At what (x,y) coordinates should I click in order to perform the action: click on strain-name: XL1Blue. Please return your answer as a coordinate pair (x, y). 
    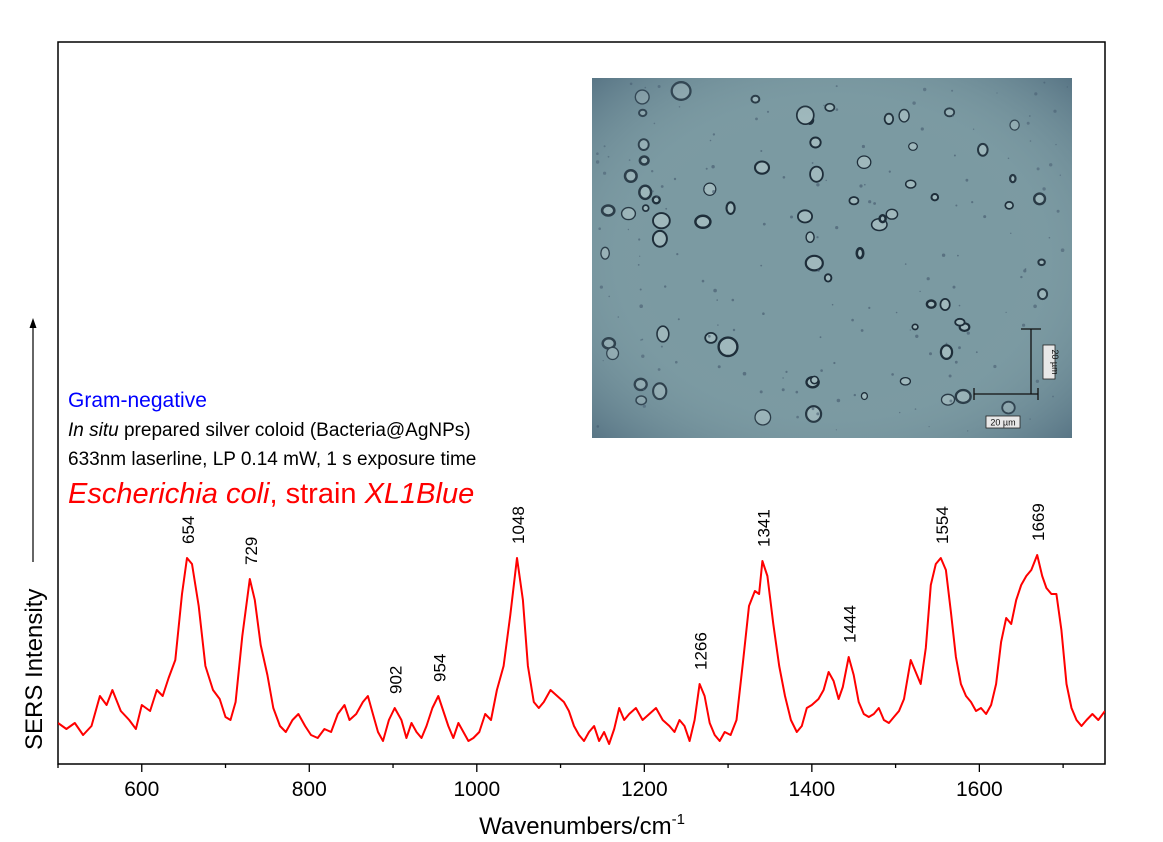
    Looking at the image, I should click on (419, 494).